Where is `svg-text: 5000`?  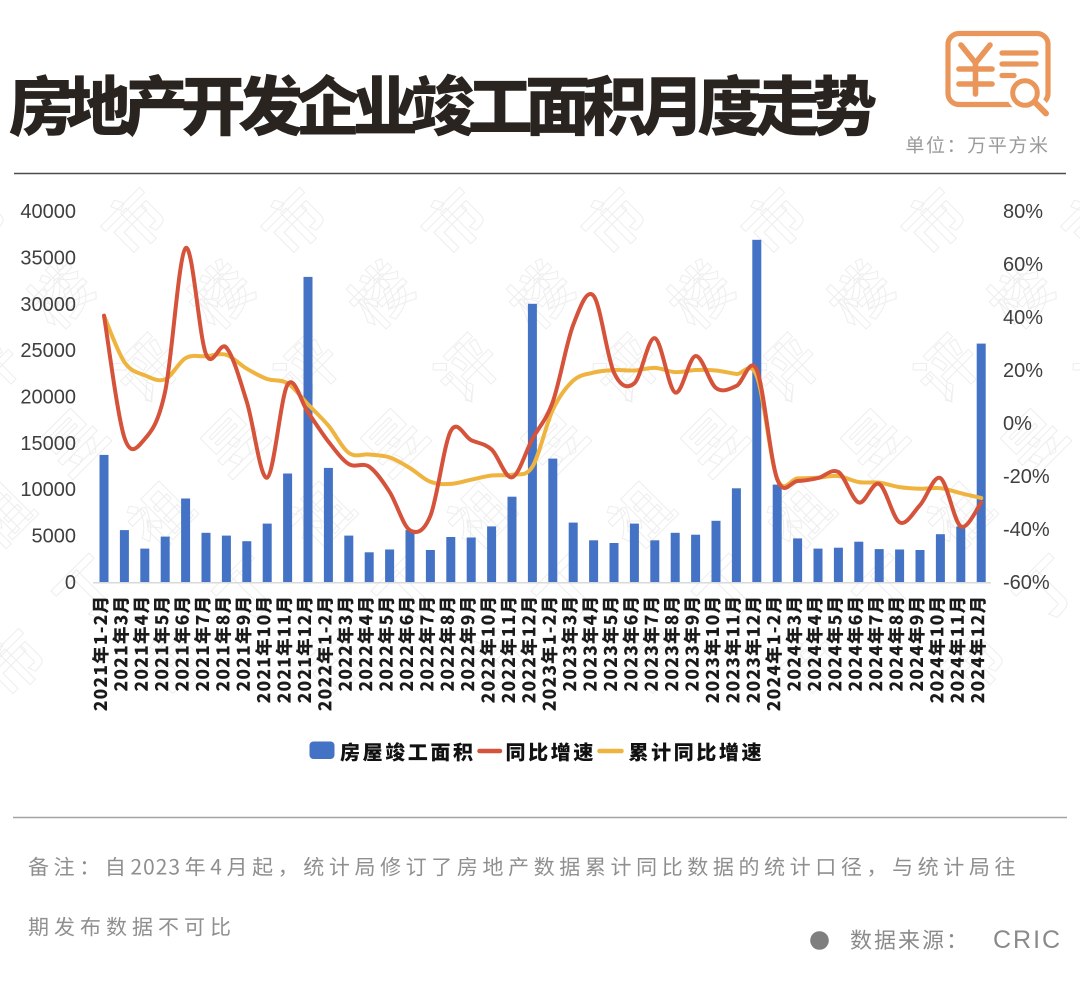 svg-text: 5000 is located at coordinates (54, 537).